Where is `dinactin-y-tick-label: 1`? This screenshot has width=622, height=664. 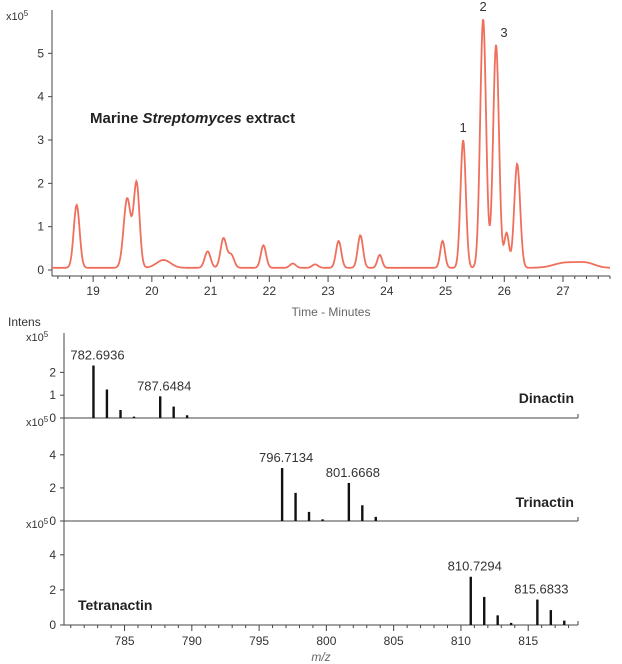
dinactin-y-tick-label: 1 is located at coordinates (52, 395).